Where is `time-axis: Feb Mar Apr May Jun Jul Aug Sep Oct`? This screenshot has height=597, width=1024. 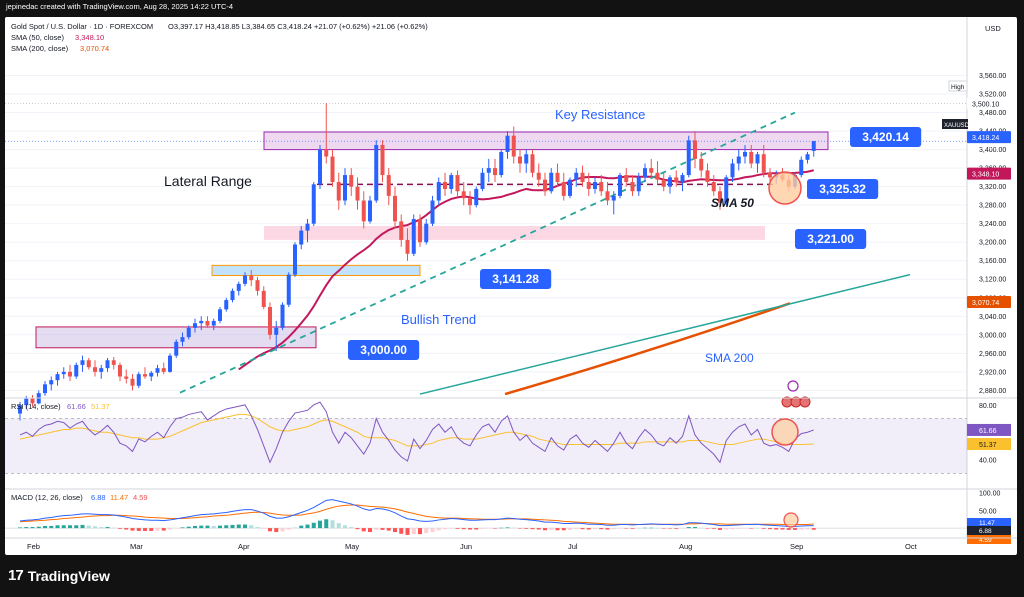
time-axis: Feb Mar Apr May Jun Jul Aug Sep Oct is located at coordinates (511, 544).